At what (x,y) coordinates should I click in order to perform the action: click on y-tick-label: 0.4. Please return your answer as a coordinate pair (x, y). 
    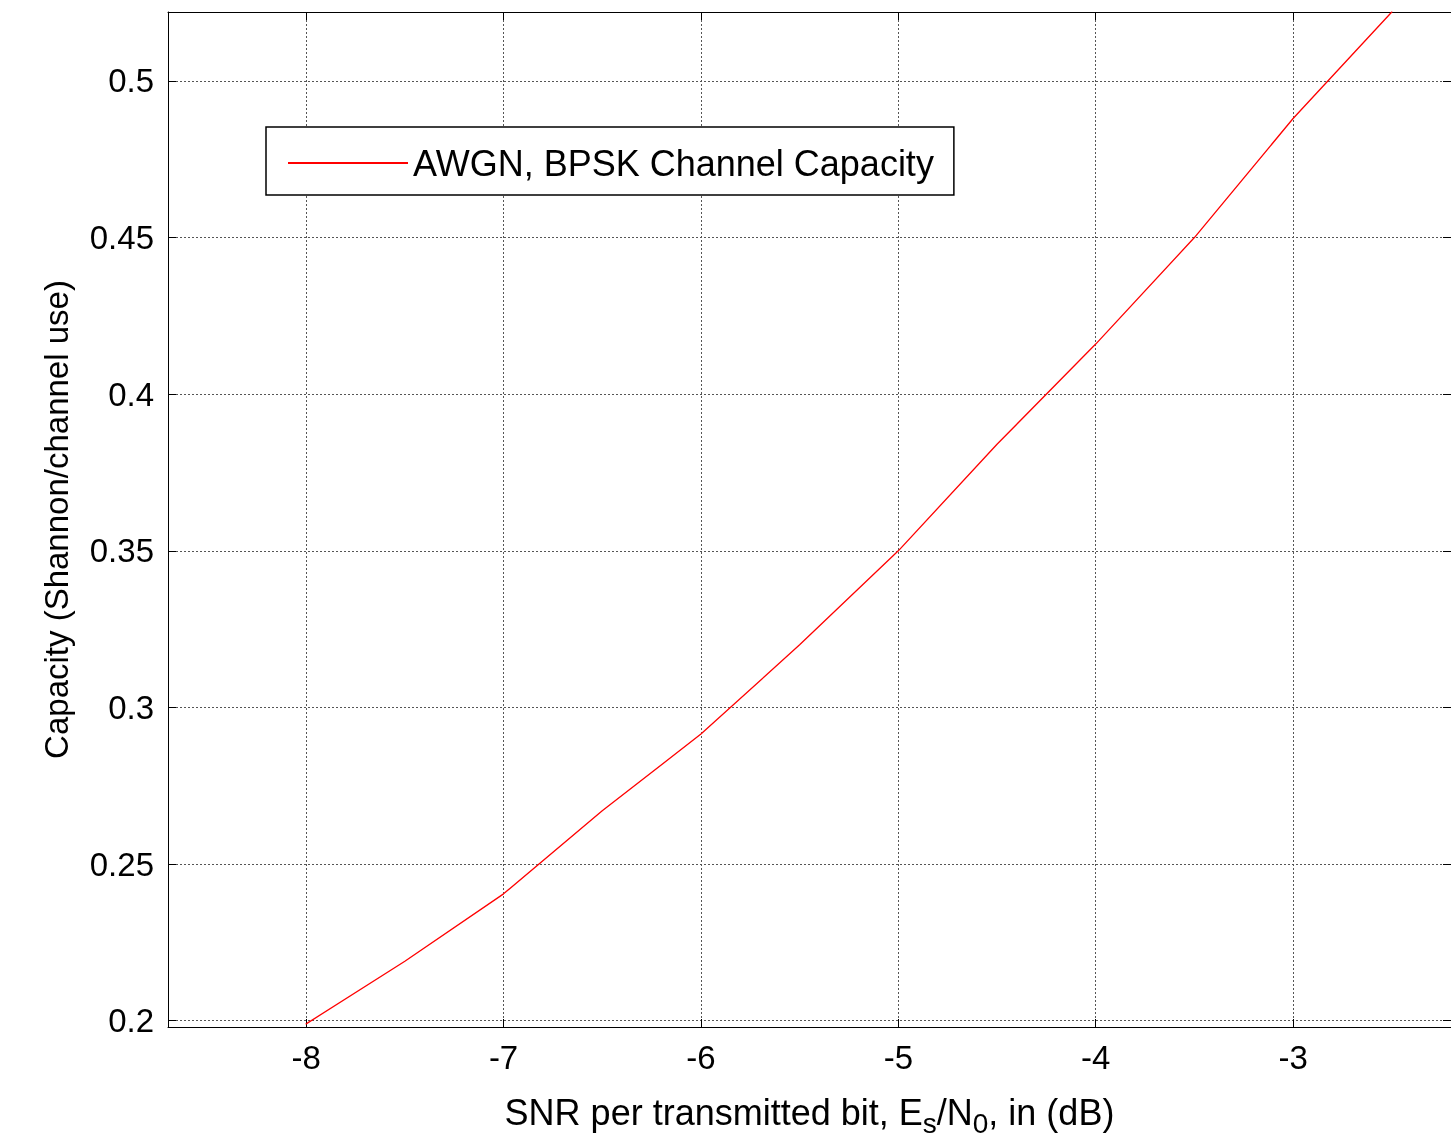
    Looking at the image, I should click on (131, 394).